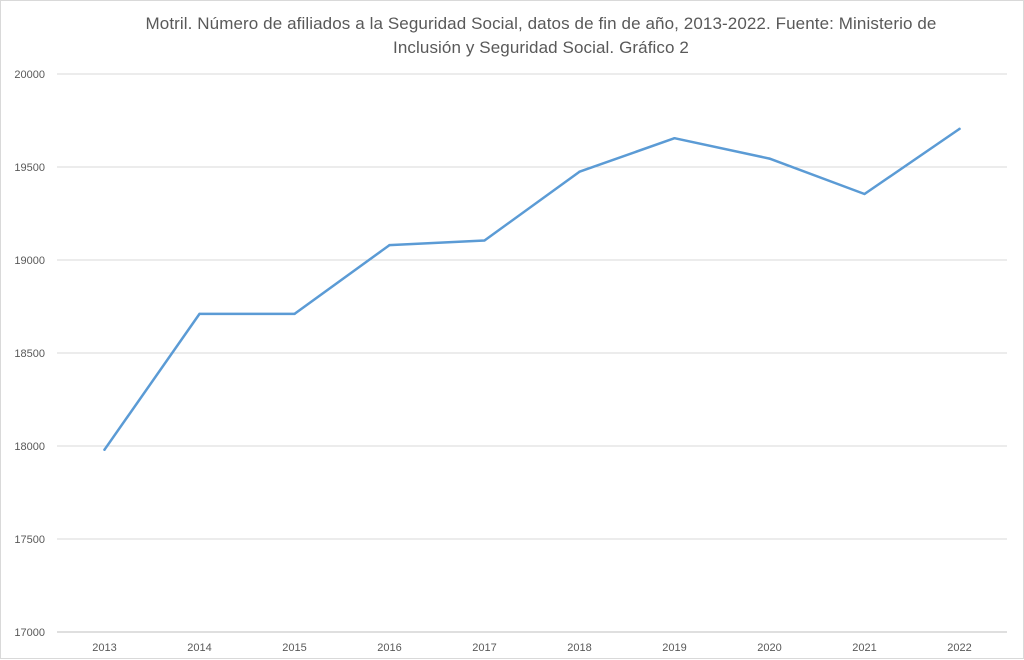  Describe the element at coordinates (29, 168) in the screenshot. I see `y-tick-label: 19500` at that location.